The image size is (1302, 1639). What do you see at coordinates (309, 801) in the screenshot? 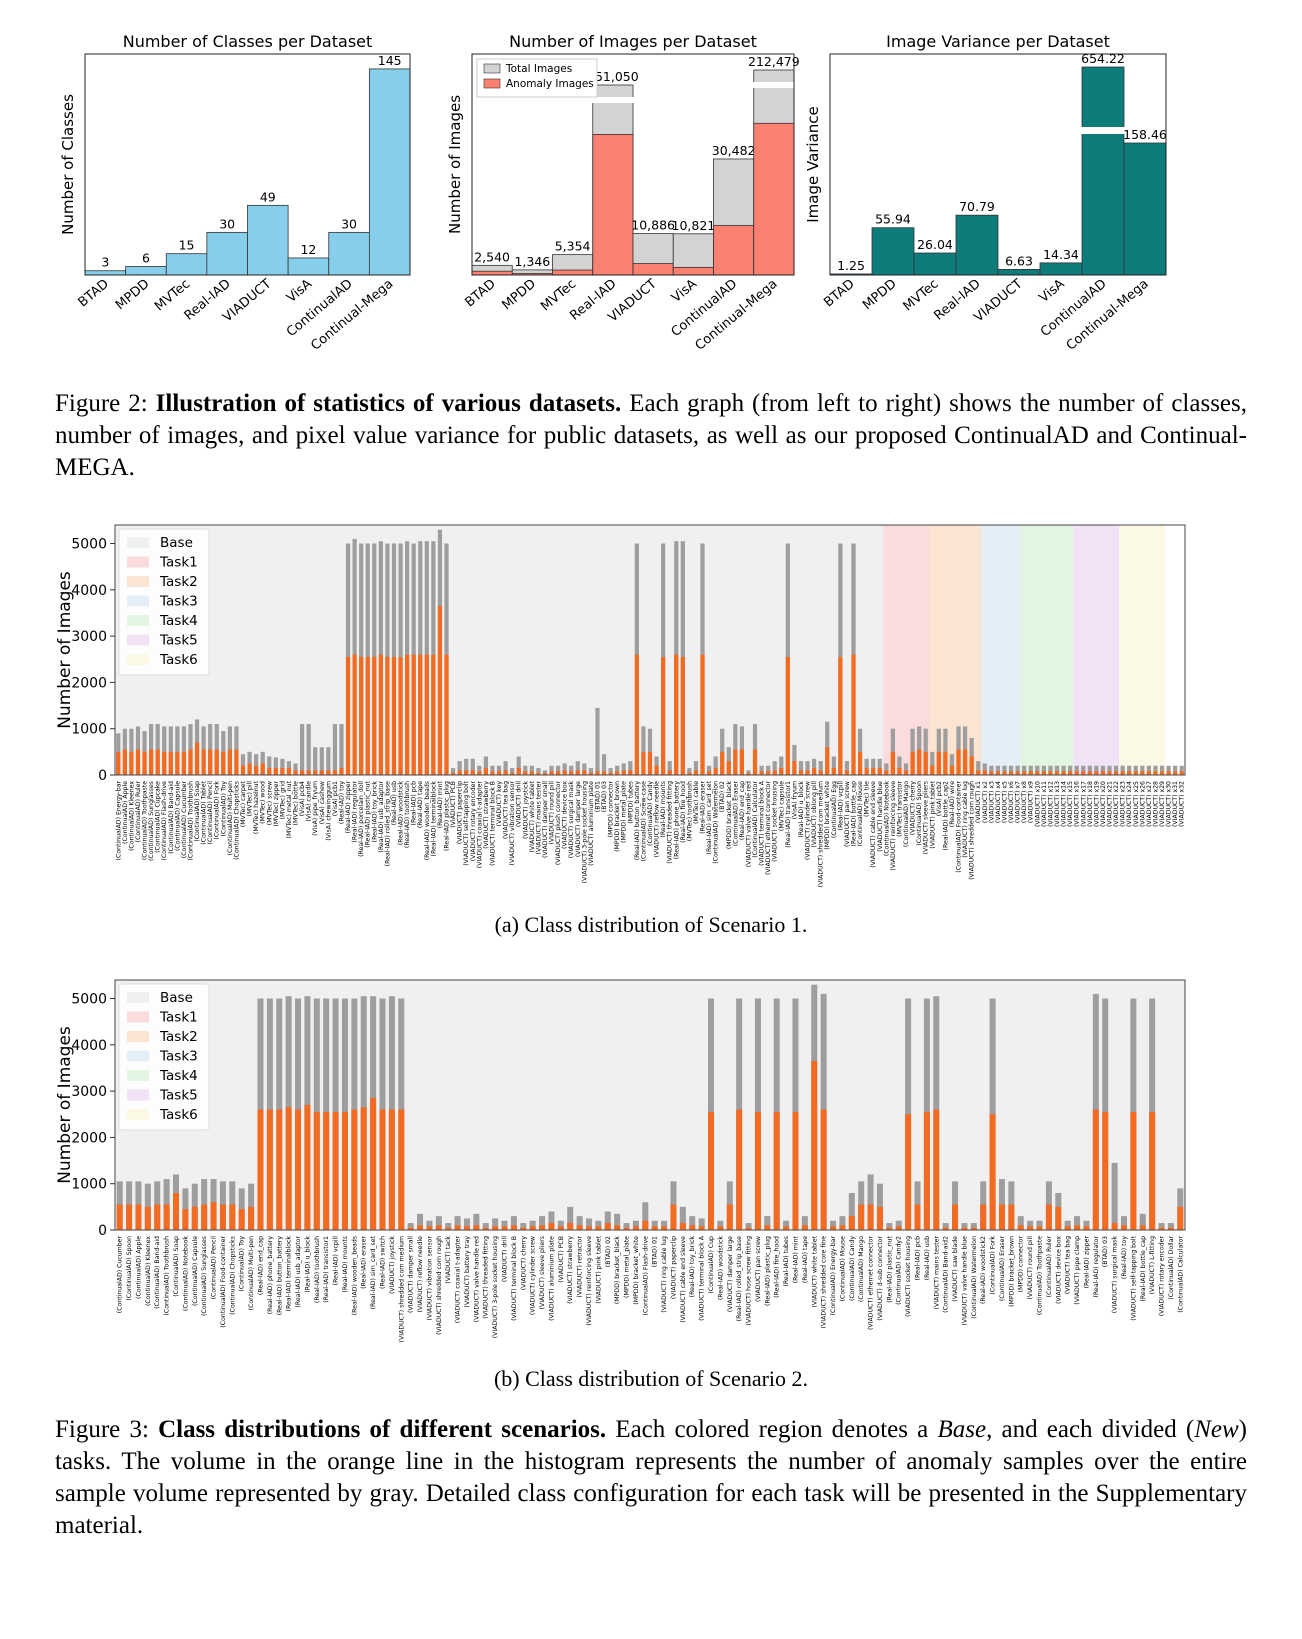
I see `x-tick-label: (VisA) candle` at bounding box center [309, 801].